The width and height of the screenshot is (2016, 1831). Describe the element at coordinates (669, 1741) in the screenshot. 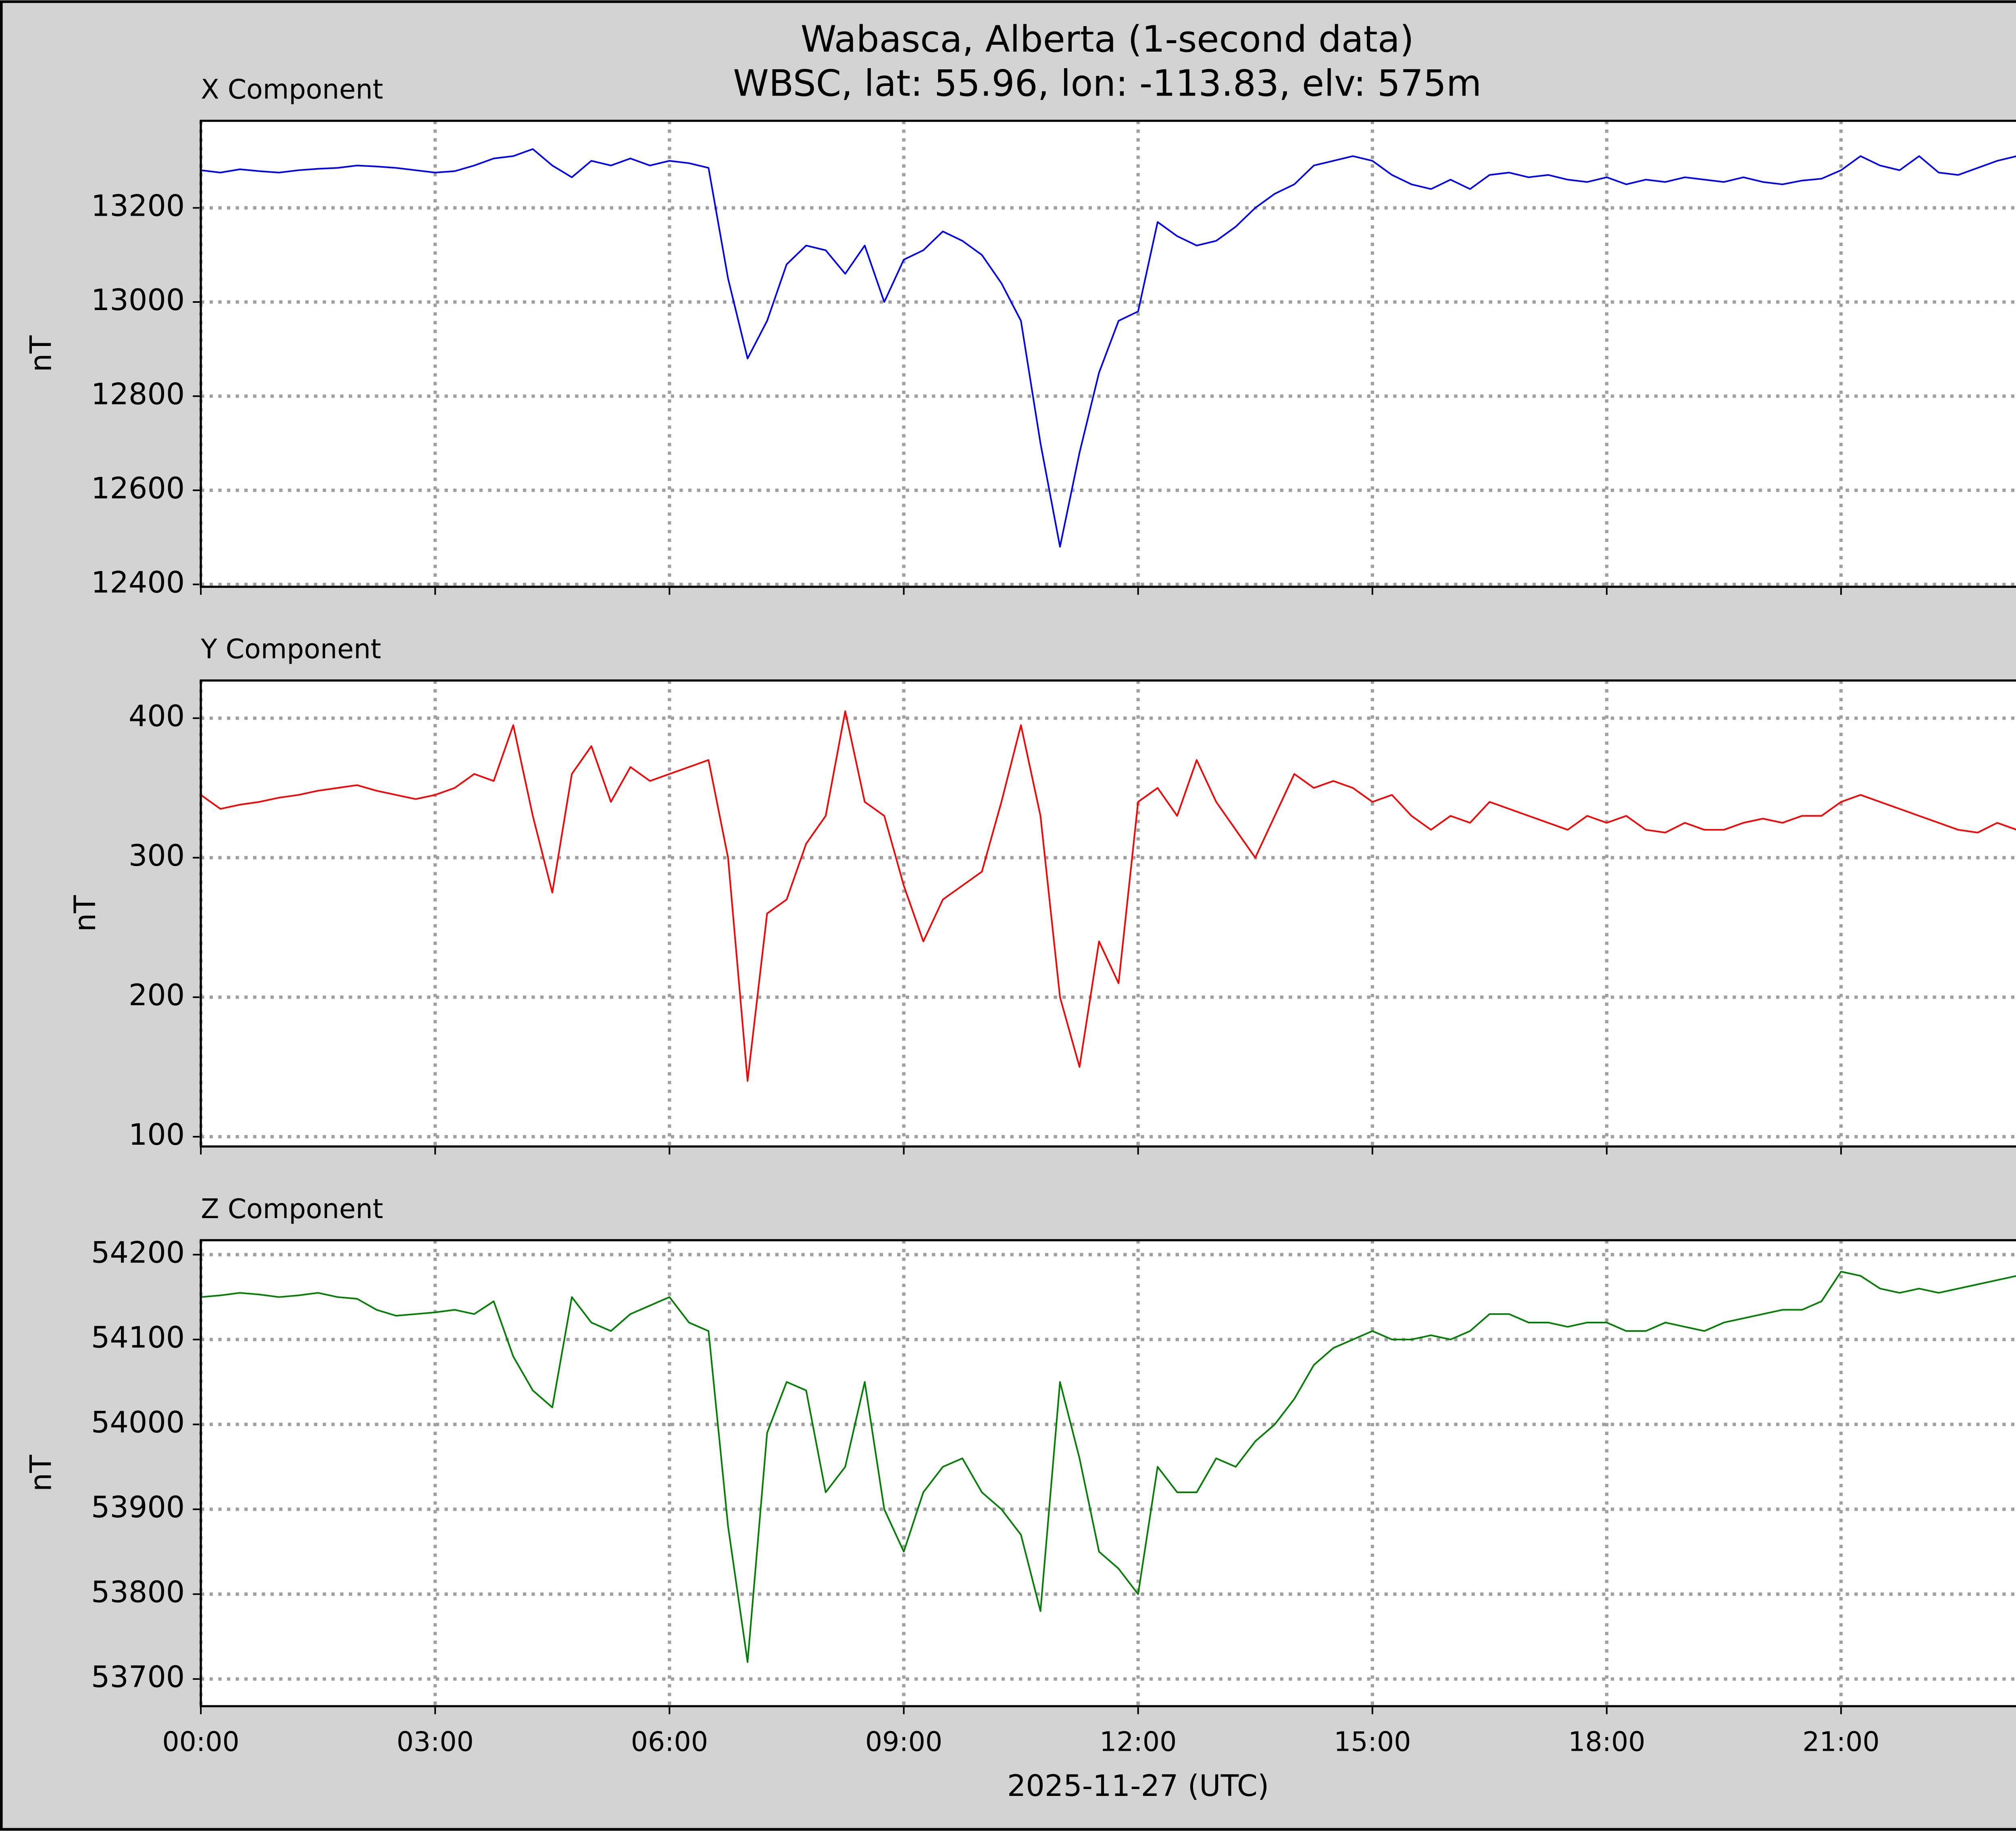

I see `x-tick-label: 06:00` at that location.